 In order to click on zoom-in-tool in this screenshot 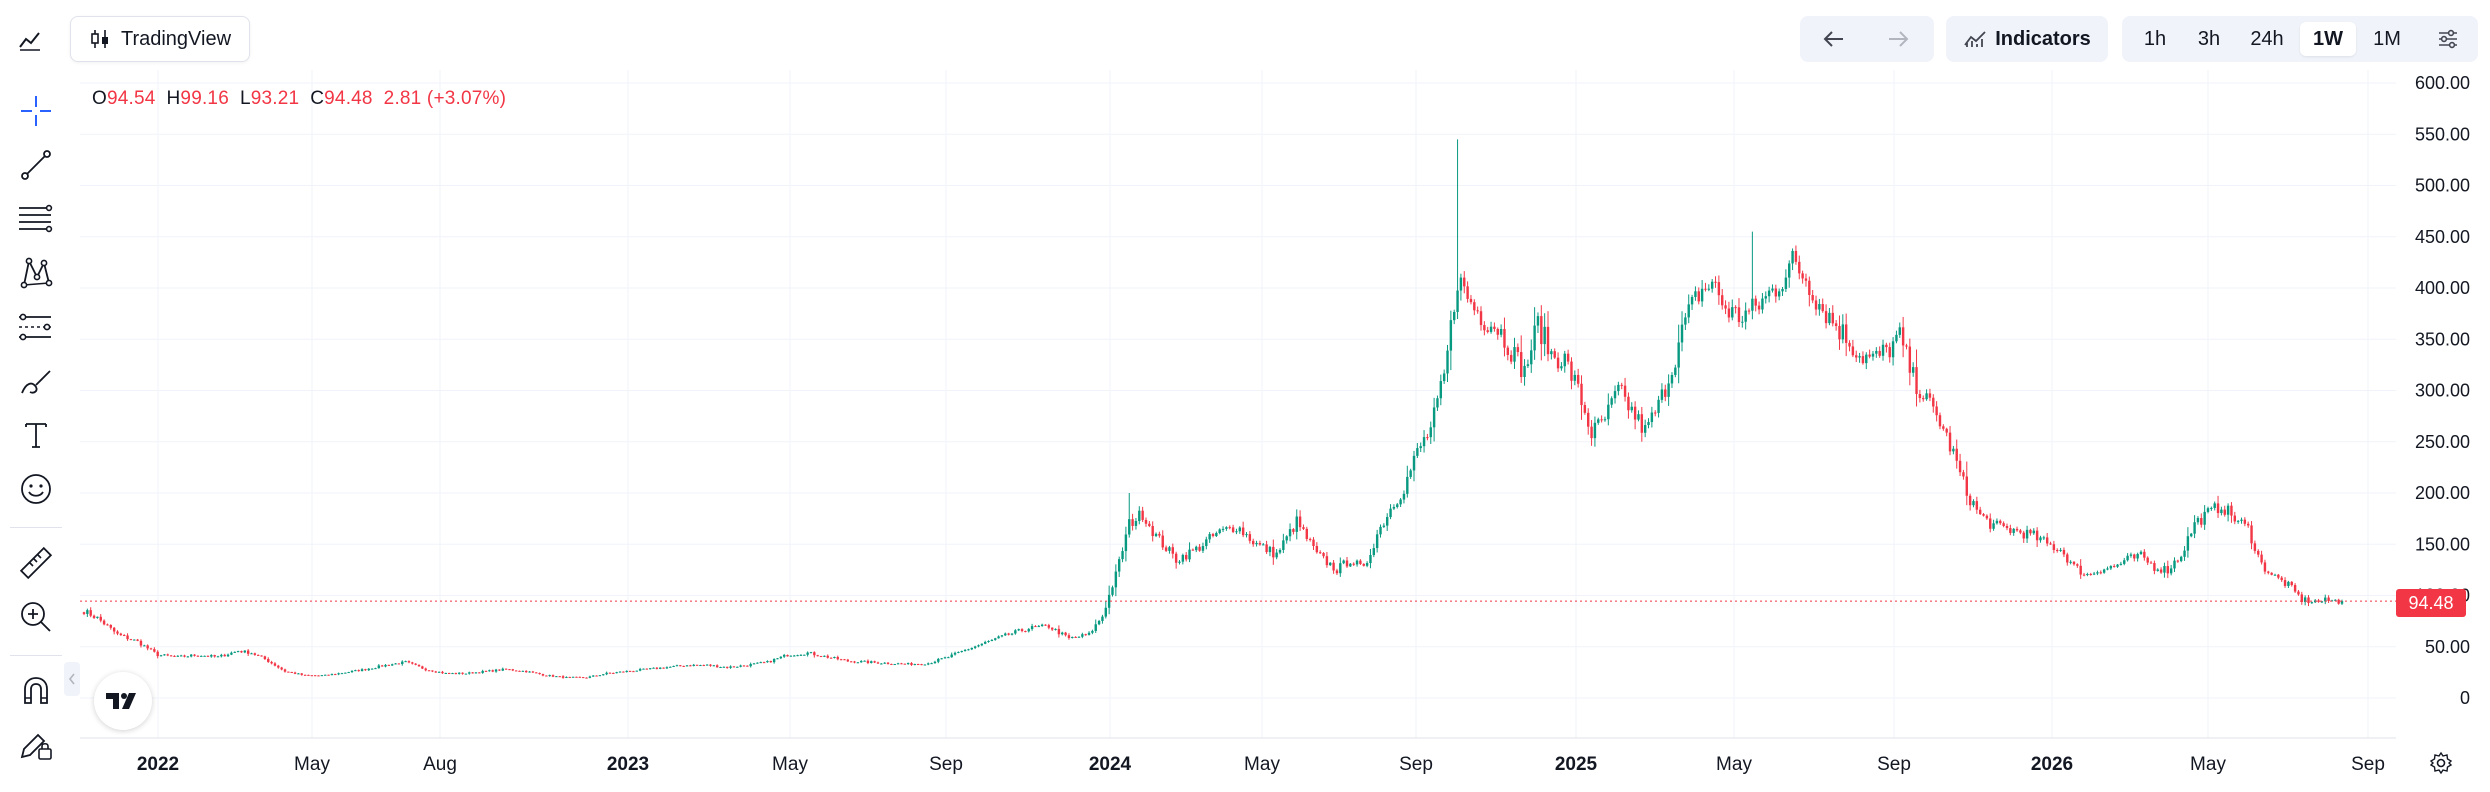, I will do `click(36, 617)`.